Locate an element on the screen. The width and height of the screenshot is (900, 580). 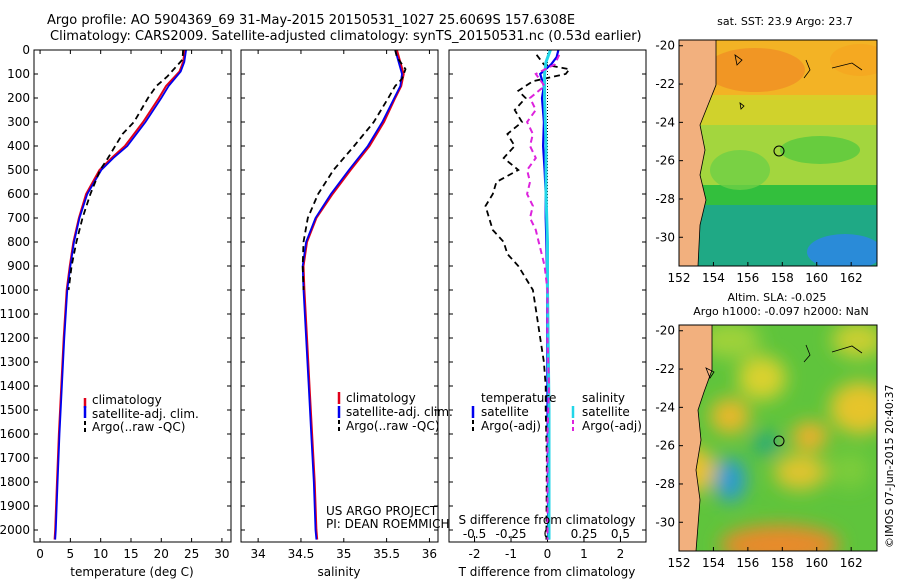
series-temperature-argo-adj- is located at coordinates (528, 297).